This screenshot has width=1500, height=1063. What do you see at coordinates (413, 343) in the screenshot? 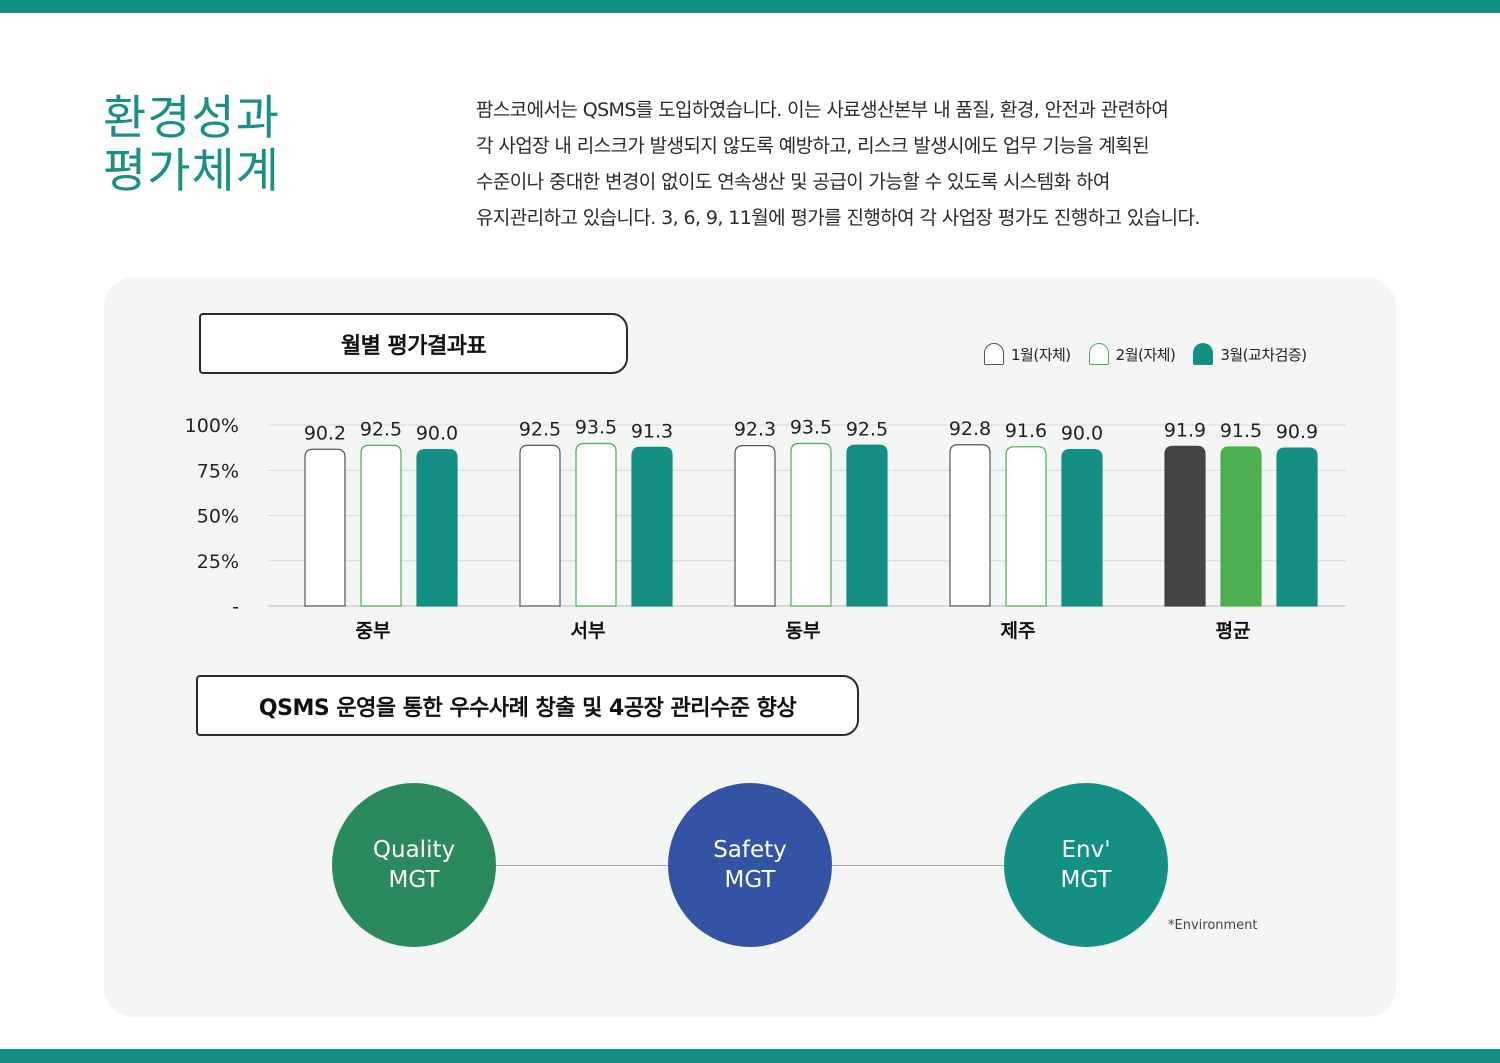
I see `chart-title-tag: 월별 평가결과표` at bounding box center [413, 343].